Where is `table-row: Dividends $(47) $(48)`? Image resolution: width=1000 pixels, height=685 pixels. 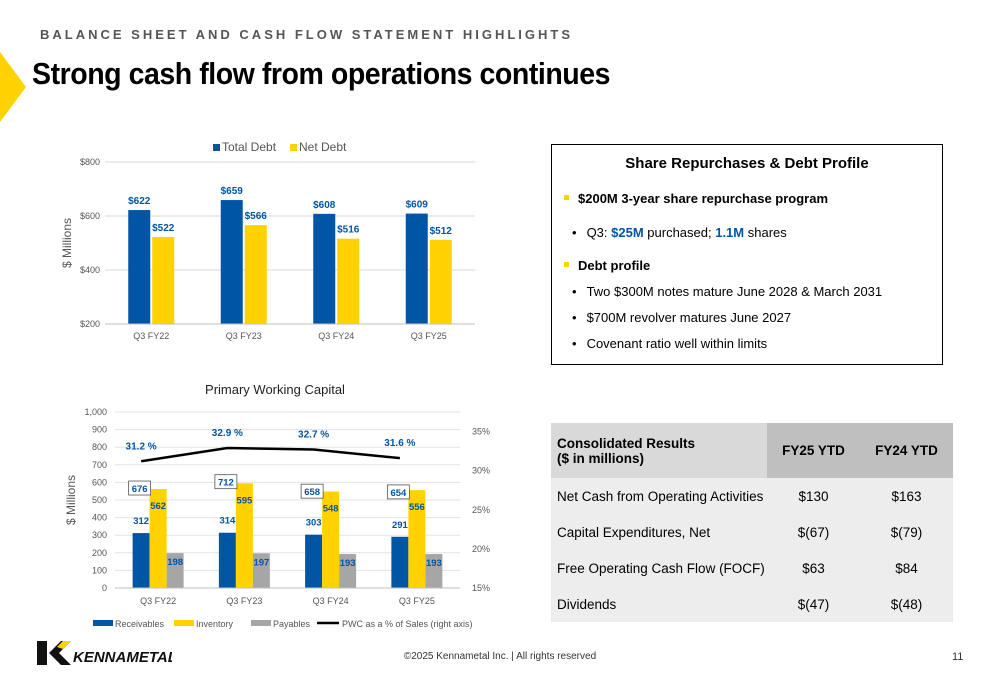 table-row: Dividends $(47) $(48) is located at coordinates (752, 604).